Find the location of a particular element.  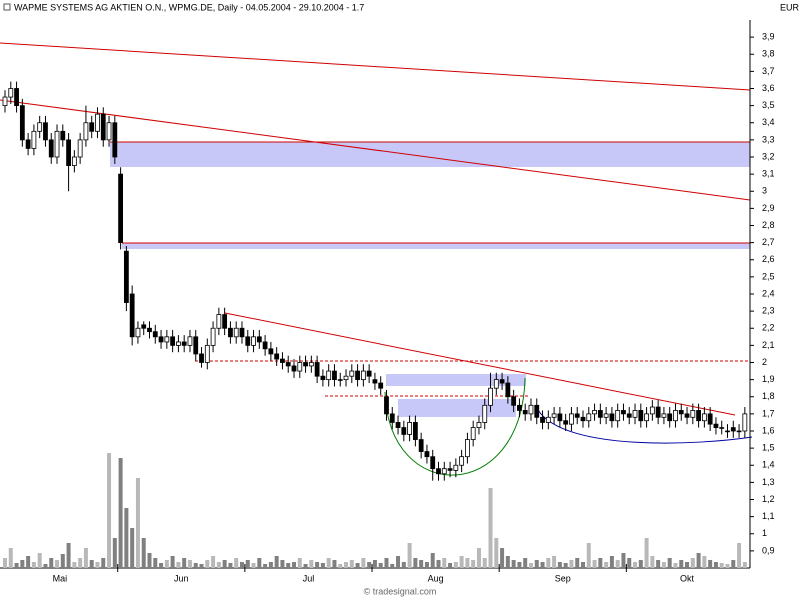

y-tick-label: 2,1 is located at coordinates (768, 345).